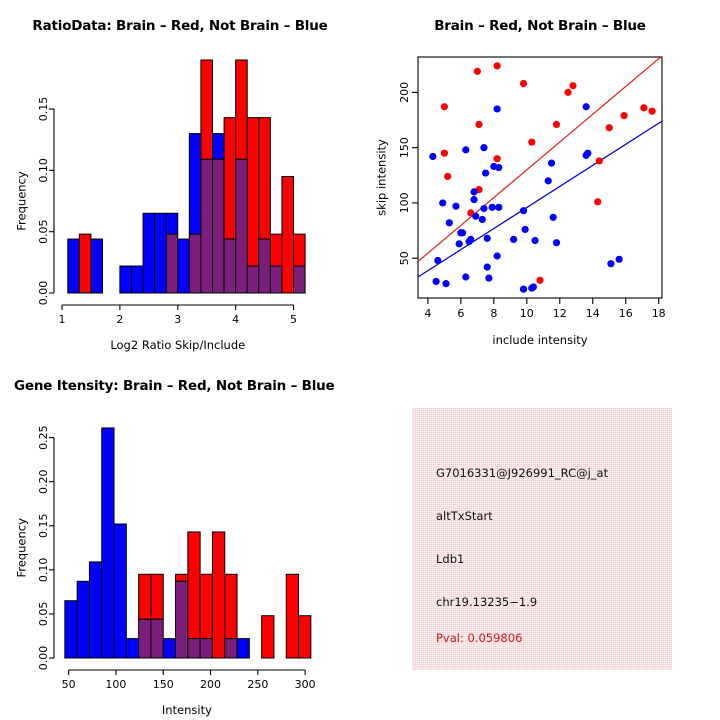 This screenshot has height=720, width=720. I want to click on ratio-histogram-bars, so click(186, 176).